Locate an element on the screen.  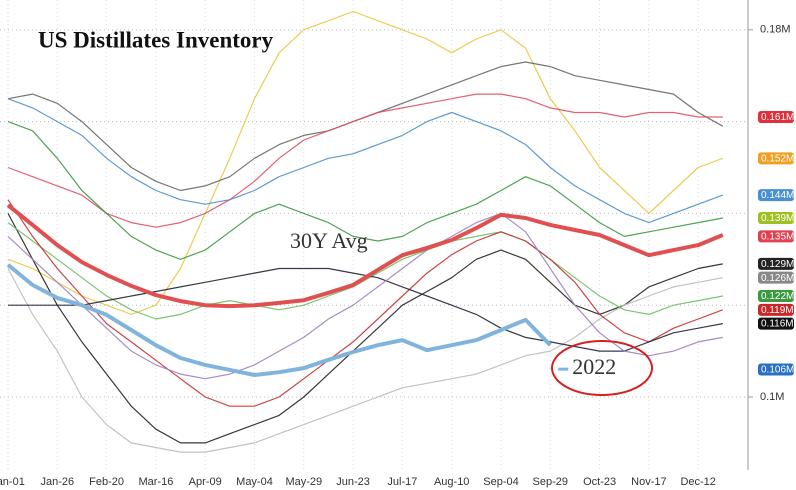
chart-title: US Distillates Inventory is located at coordinates (156, 39).